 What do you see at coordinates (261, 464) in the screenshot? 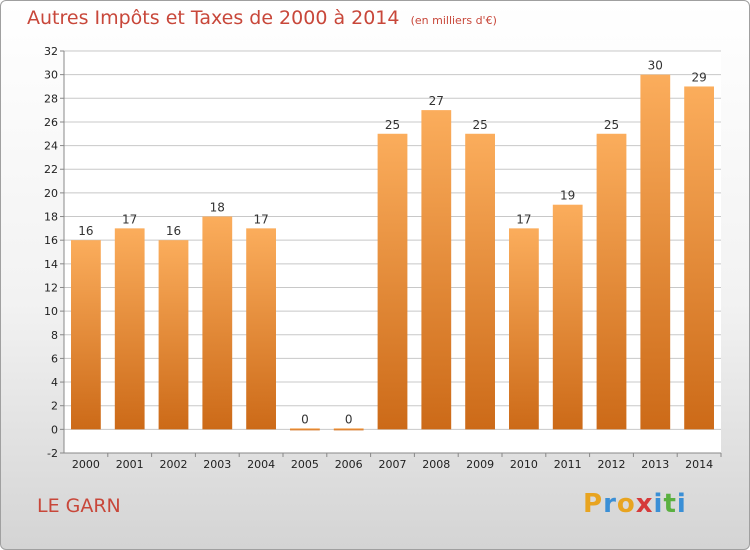
I see `x-tick-label-2004: 2004` at bounding box center [261, 464].